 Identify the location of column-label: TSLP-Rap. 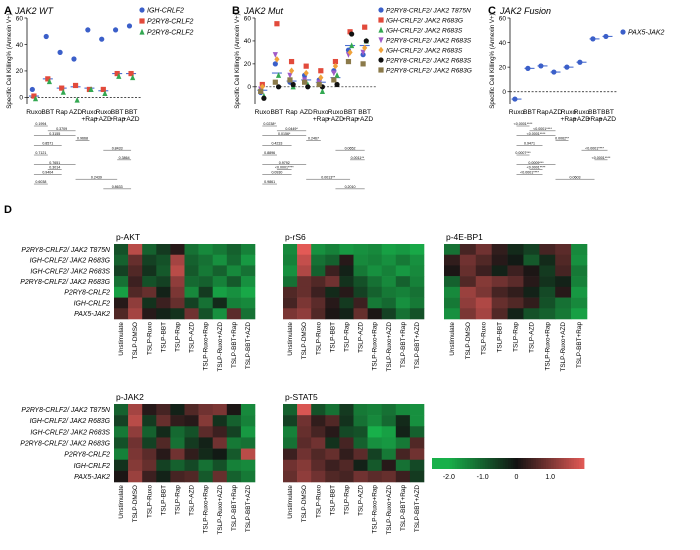
(516, 337).